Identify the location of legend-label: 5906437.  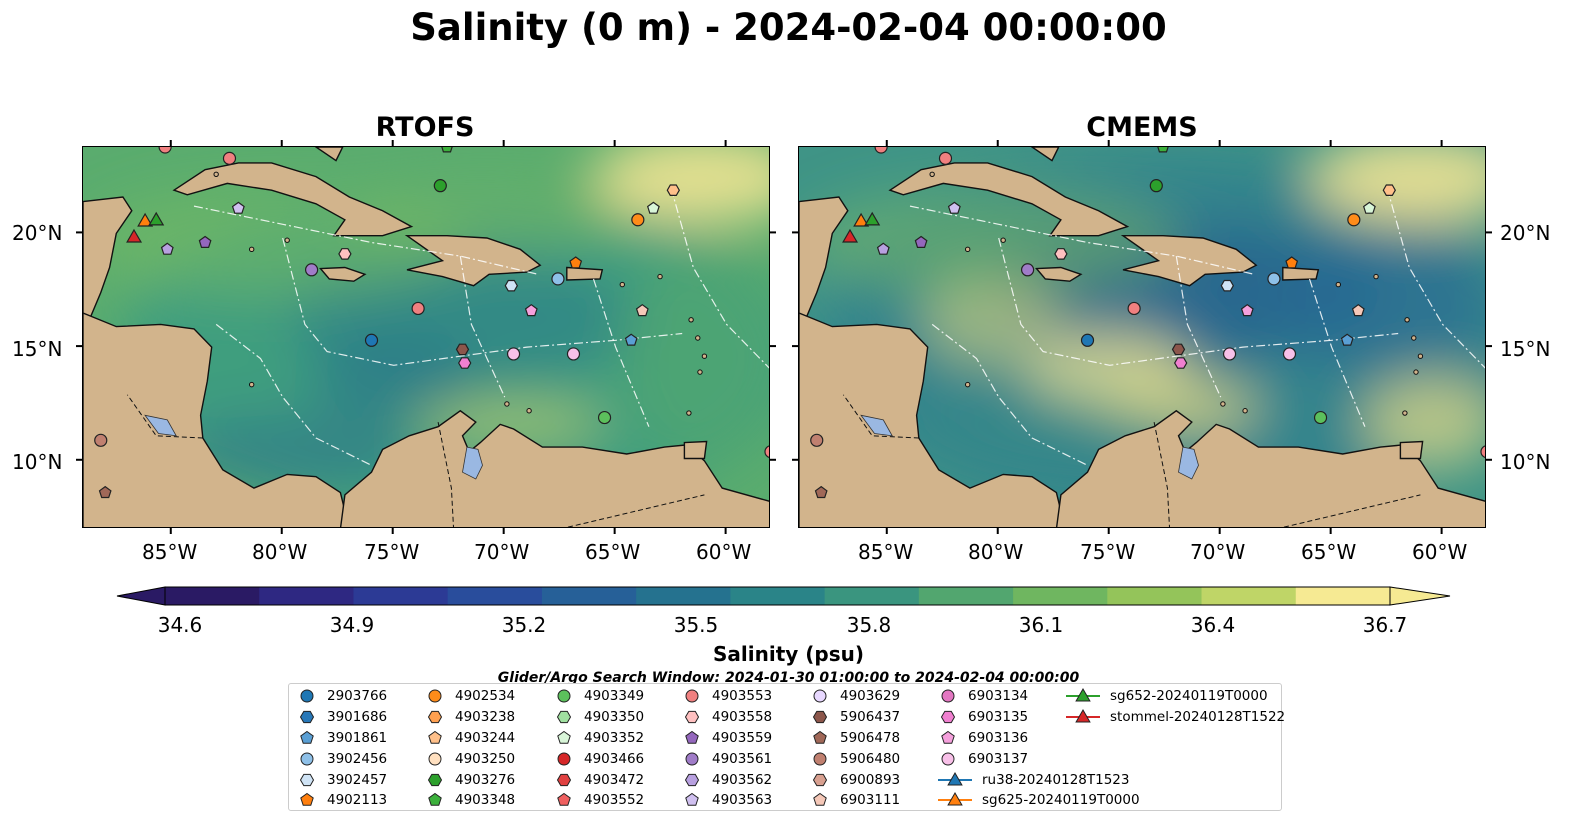
(870, 717).